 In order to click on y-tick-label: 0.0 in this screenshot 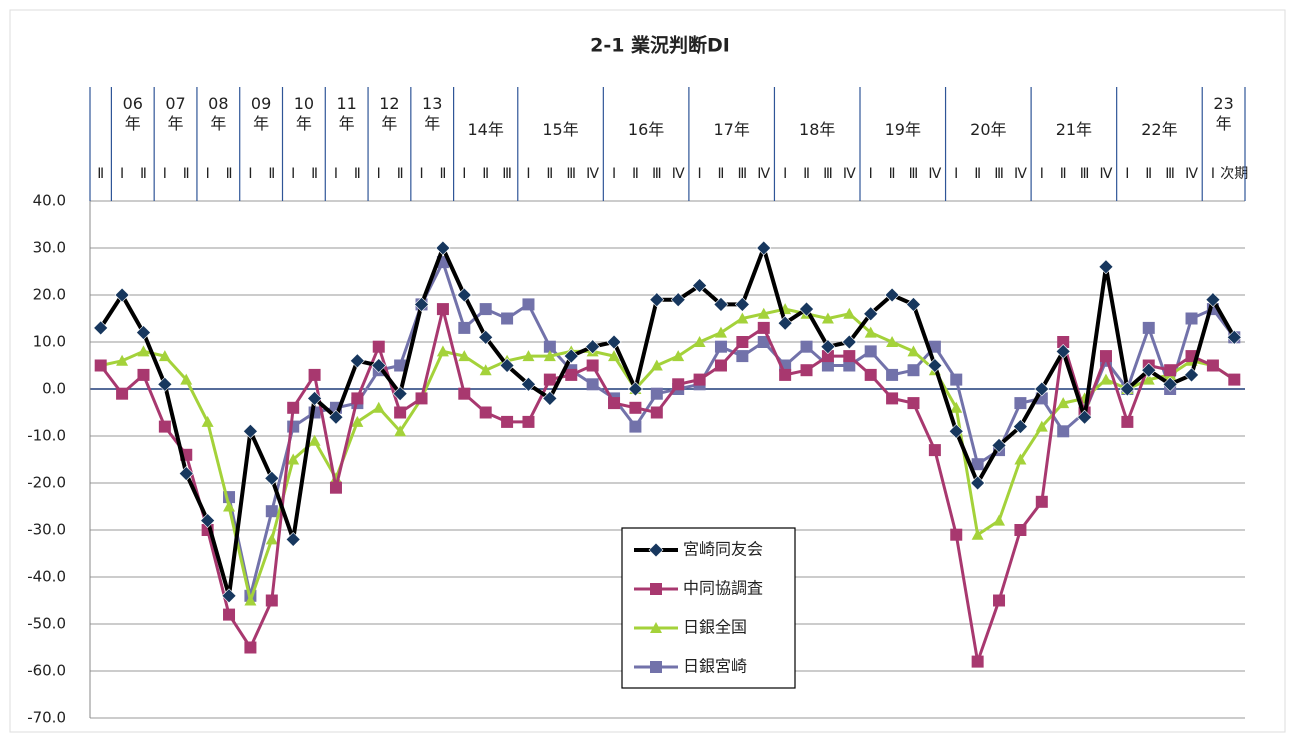, I will do `click(54, 389)`.